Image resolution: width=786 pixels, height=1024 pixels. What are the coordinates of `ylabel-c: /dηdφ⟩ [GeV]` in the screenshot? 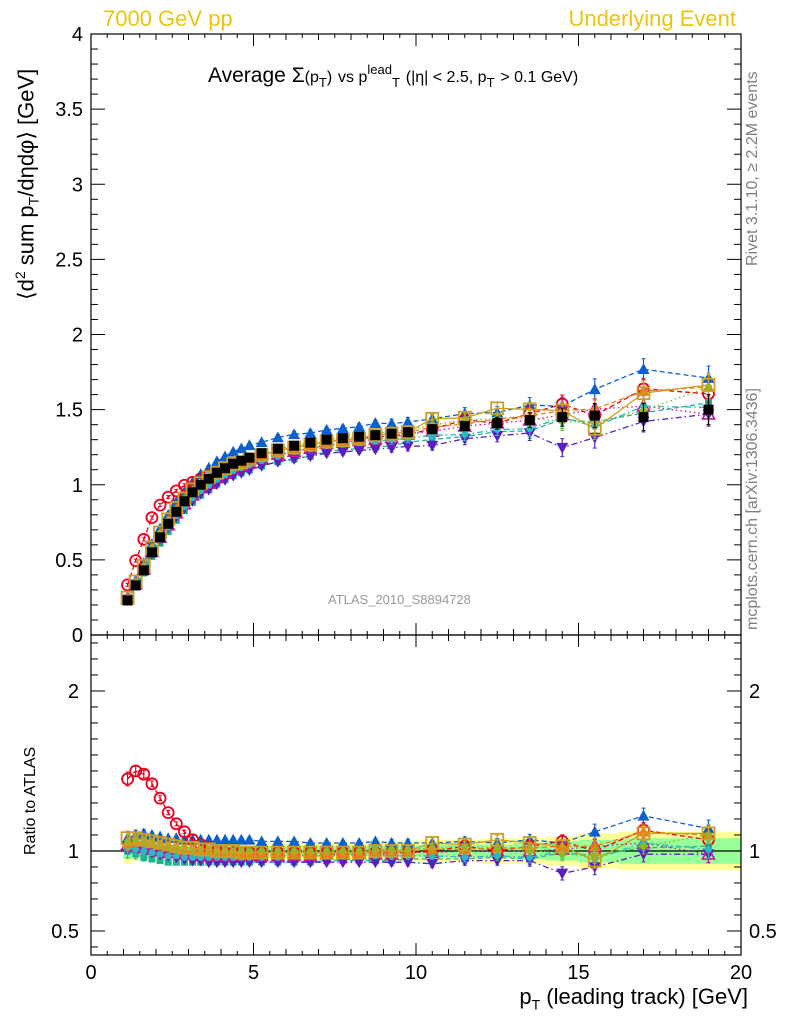 It's located at (26, 132).